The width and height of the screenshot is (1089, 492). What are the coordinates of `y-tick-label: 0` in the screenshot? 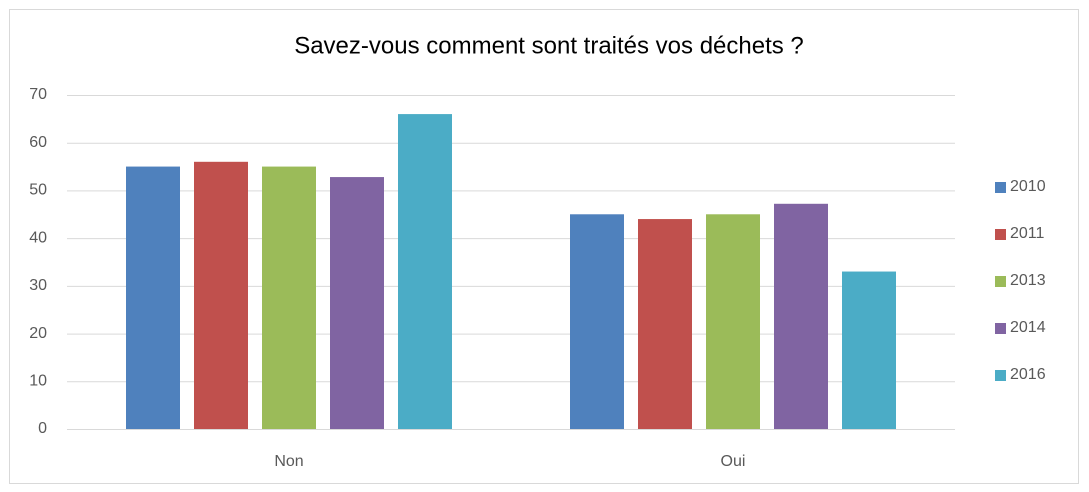 It's located at (42, 428).